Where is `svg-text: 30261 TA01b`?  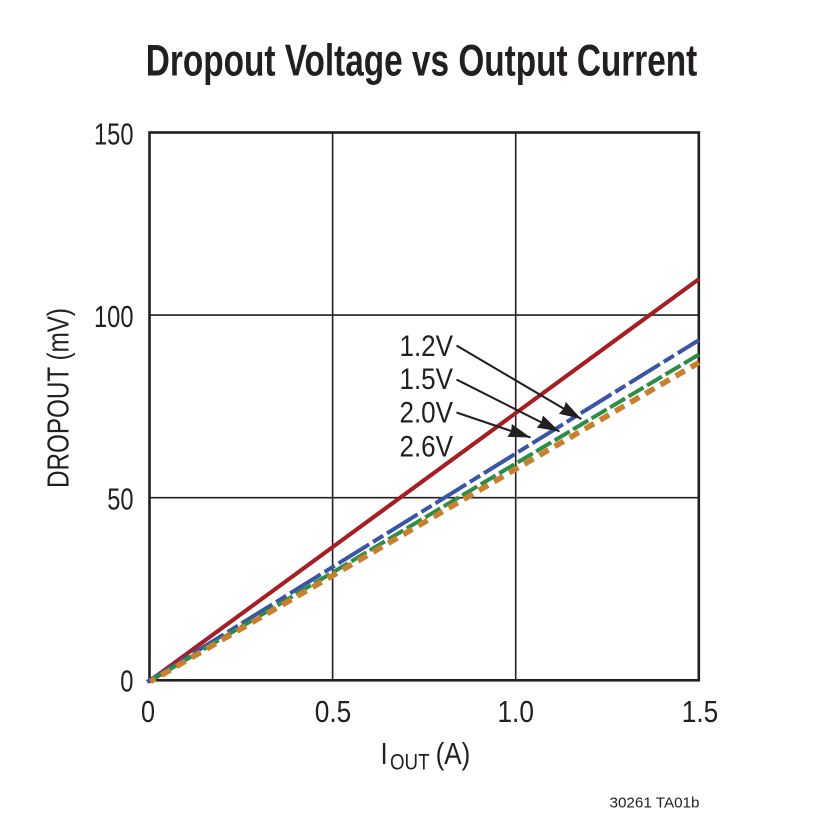
svg-text: 30261 TA01b is located at coordinates (655, 803).